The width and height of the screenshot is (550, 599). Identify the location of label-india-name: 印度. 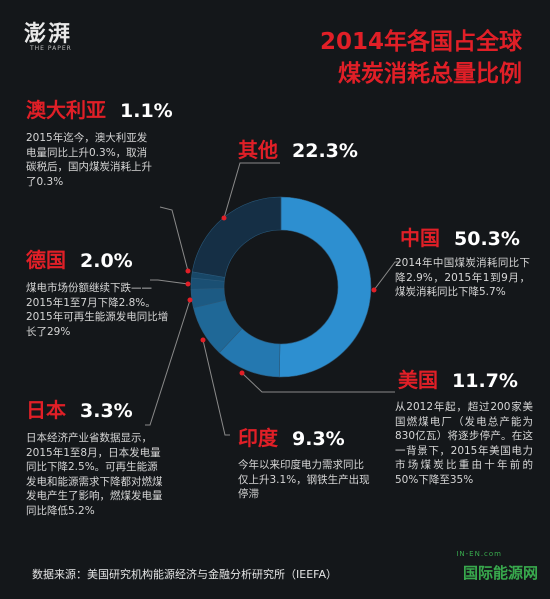
(258, 438).